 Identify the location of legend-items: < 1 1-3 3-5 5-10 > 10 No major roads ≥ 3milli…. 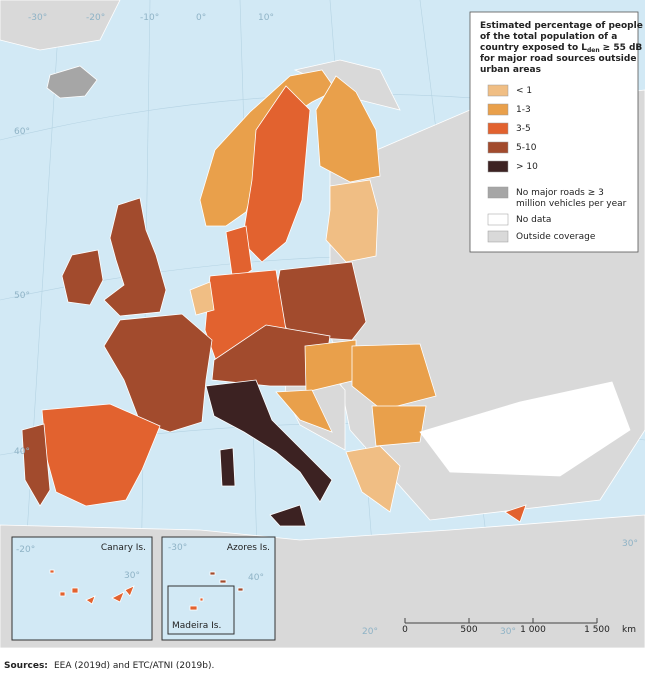
(557, 163).